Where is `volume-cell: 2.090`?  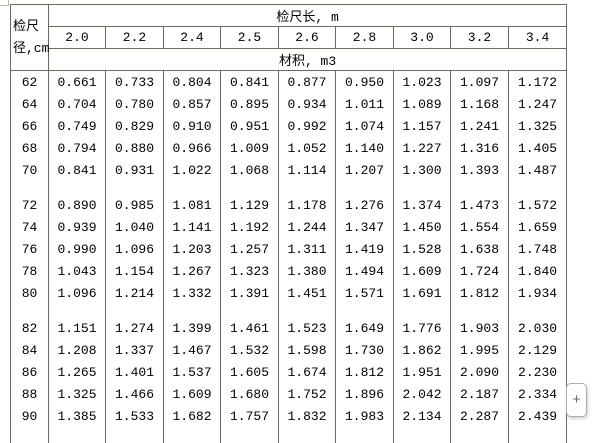
volume-cell: 2.090 is located at coordinates (480, 372).